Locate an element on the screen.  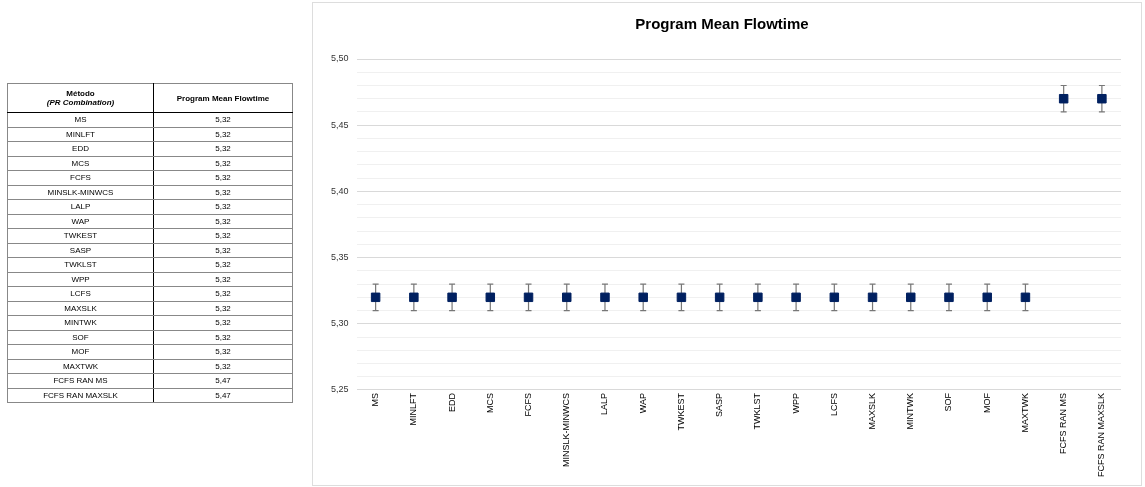
text: (PR Combination) is located at coordinates (80, 102).